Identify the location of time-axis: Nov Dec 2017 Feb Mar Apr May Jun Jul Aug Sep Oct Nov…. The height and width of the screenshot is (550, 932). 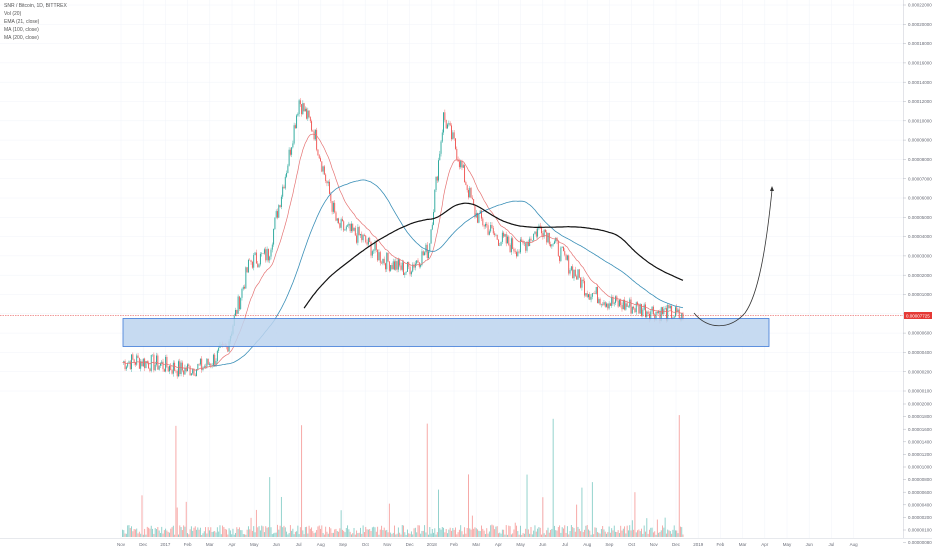
(487, 544).